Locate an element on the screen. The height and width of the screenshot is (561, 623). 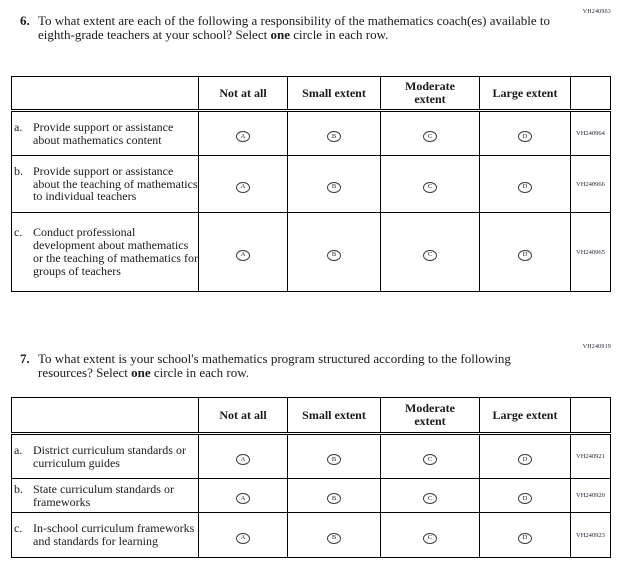
q7-col-large-extent: Large extent is located at coordinates (525, 416).